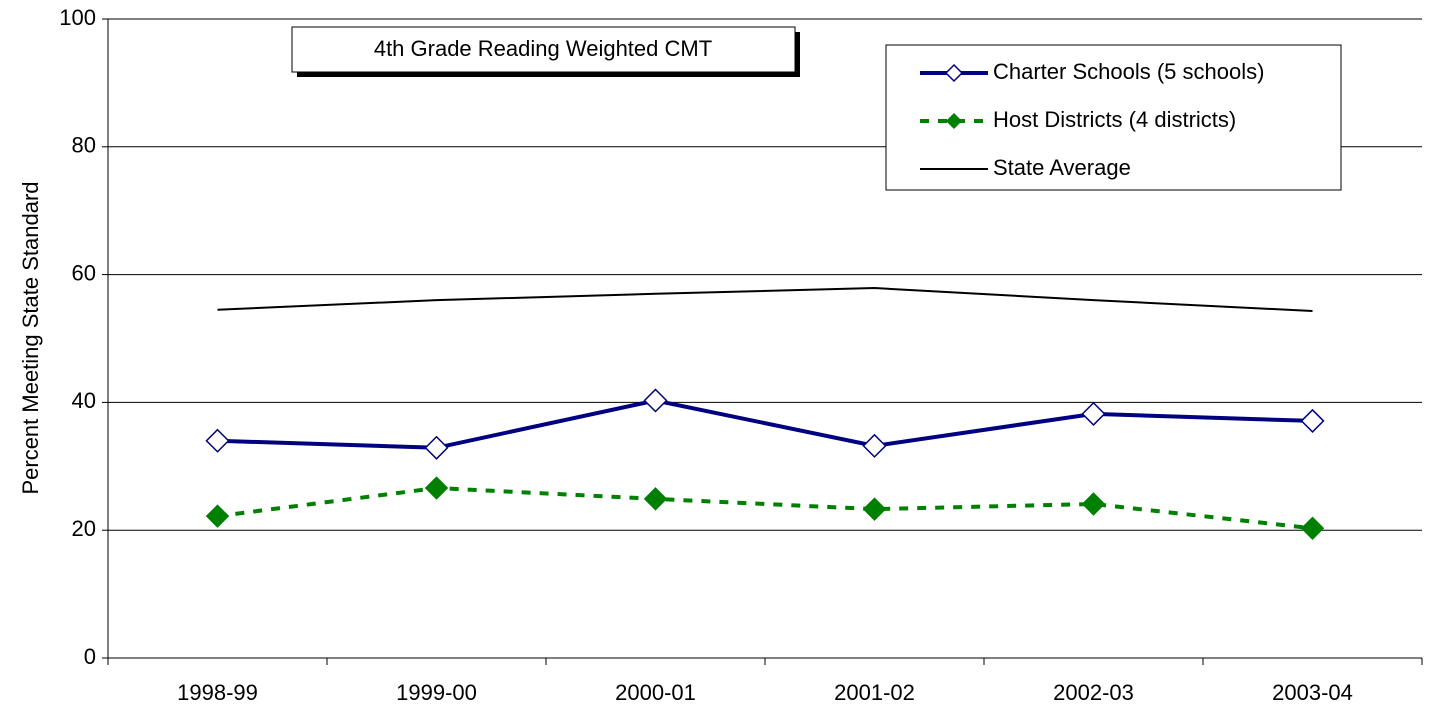 The height and width of the screenshot is (713, 1430). I want to click on y-axis-label: Percent Meeting State Standard, so click(30, 337).